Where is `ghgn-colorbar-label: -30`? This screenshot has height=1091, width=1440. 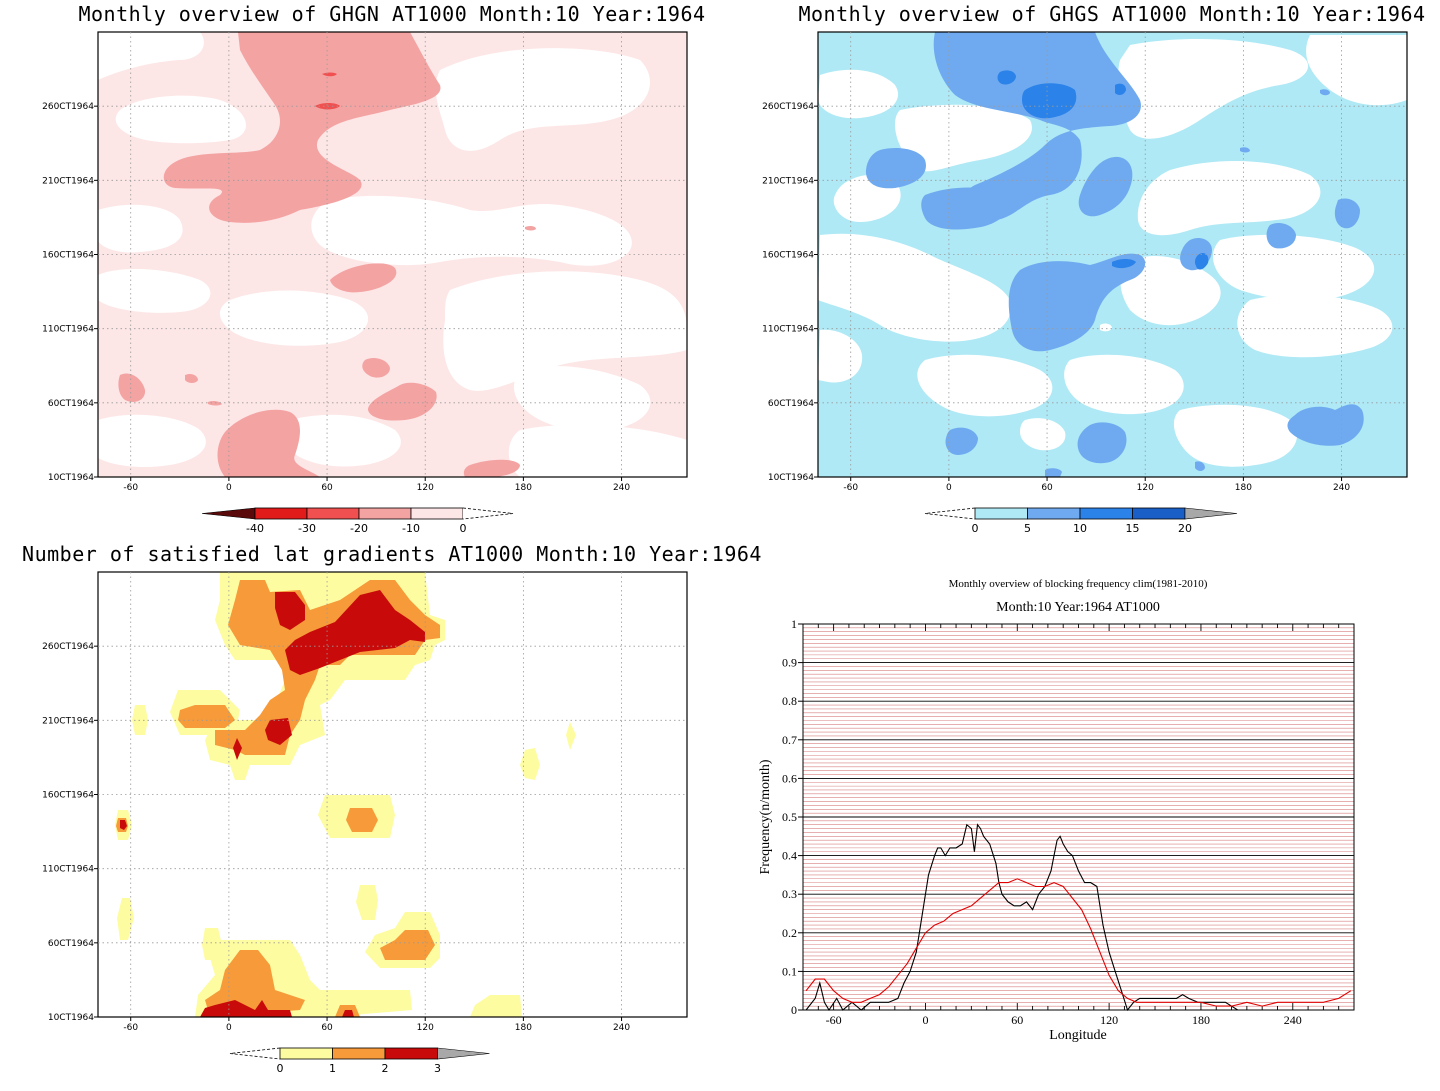
ghgn-colorbar-label: -30 is located at coordinates (307, 528).